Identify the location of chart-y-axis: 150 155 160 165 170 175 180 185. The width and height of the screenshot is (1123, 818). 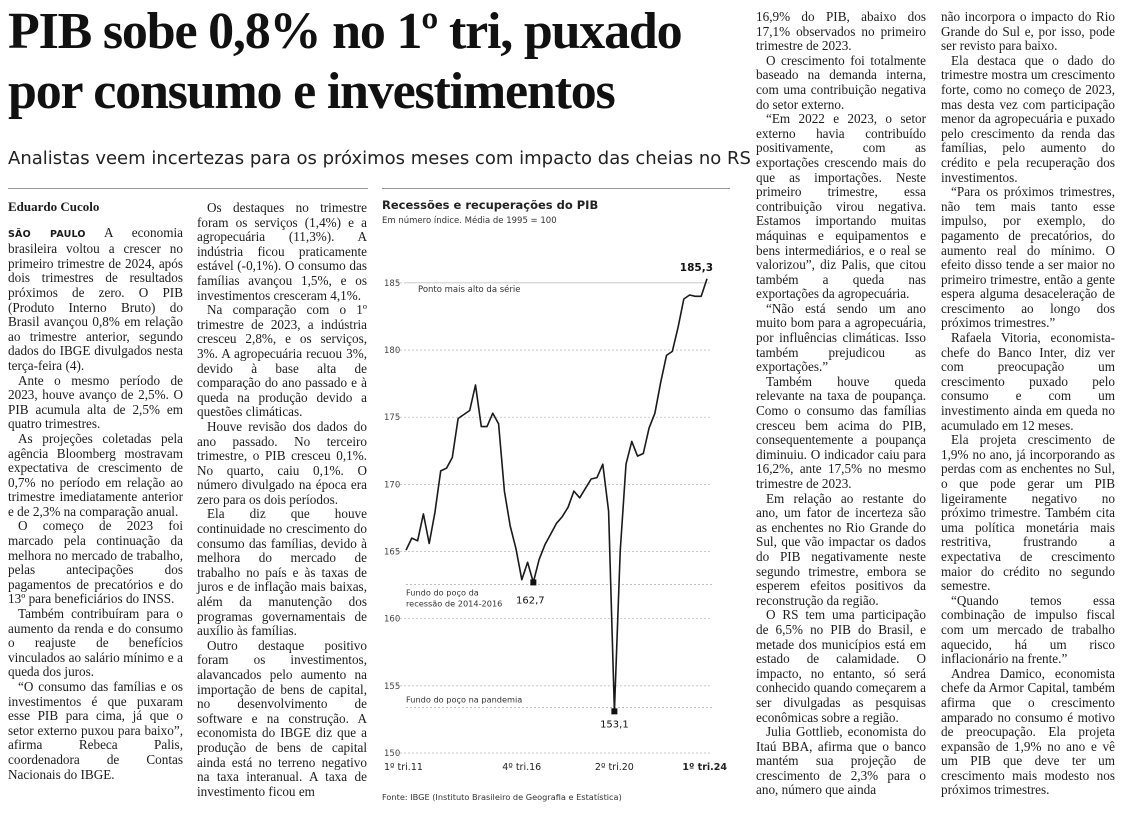
(392, 519).